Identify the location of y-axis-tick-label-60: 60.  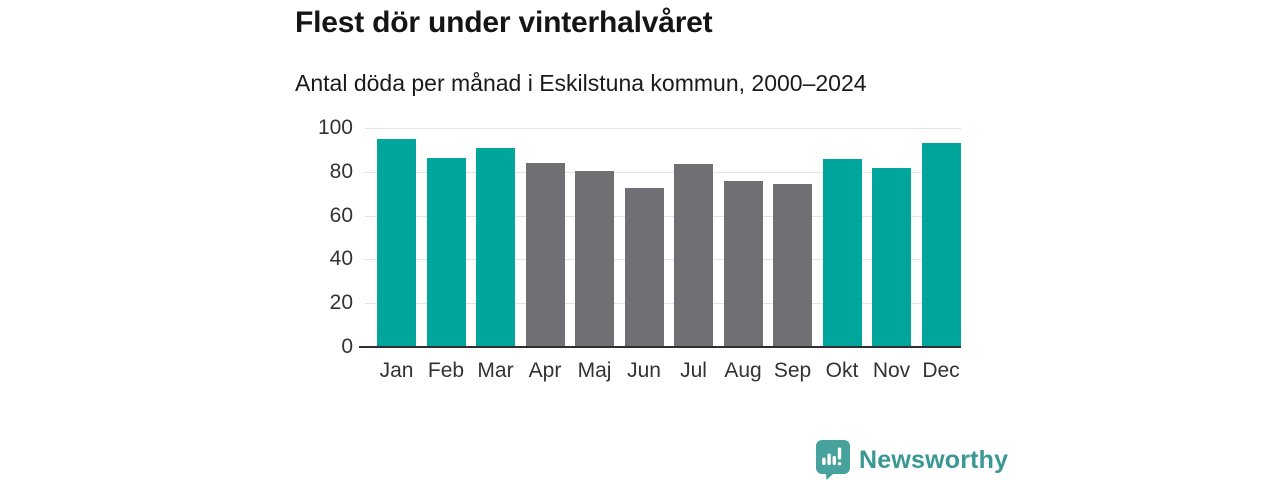
(341, 215).